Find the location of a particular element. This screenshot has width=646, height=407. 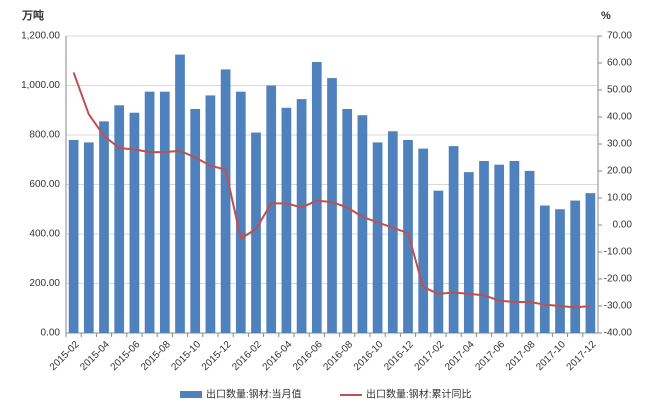

legend-swatch is located at coordinates (191, 394).